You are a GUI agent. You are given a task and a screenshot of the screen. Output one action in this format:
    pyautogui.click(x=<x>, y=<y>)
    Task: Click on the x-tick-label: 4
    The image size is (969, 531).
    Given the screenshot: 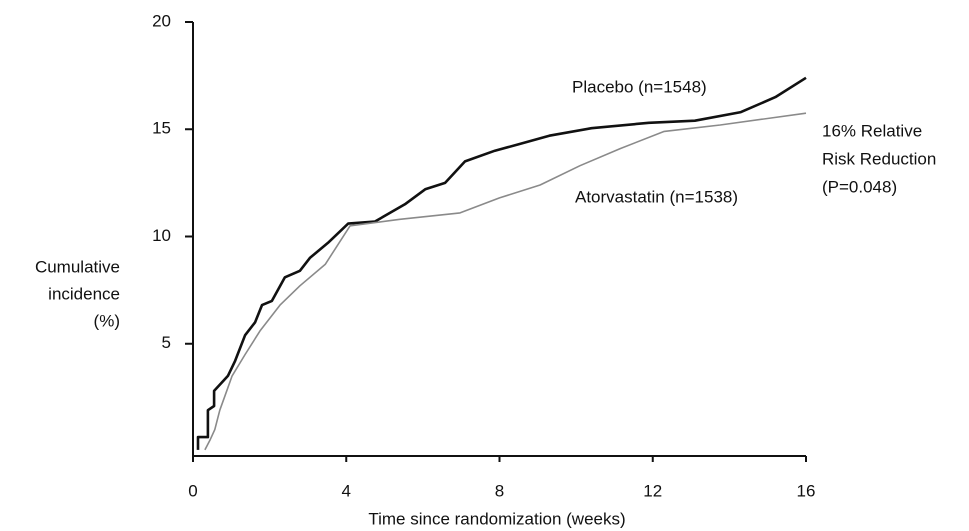 What is the action you would take?
    pyautogui.click(x=346, y=490)
    